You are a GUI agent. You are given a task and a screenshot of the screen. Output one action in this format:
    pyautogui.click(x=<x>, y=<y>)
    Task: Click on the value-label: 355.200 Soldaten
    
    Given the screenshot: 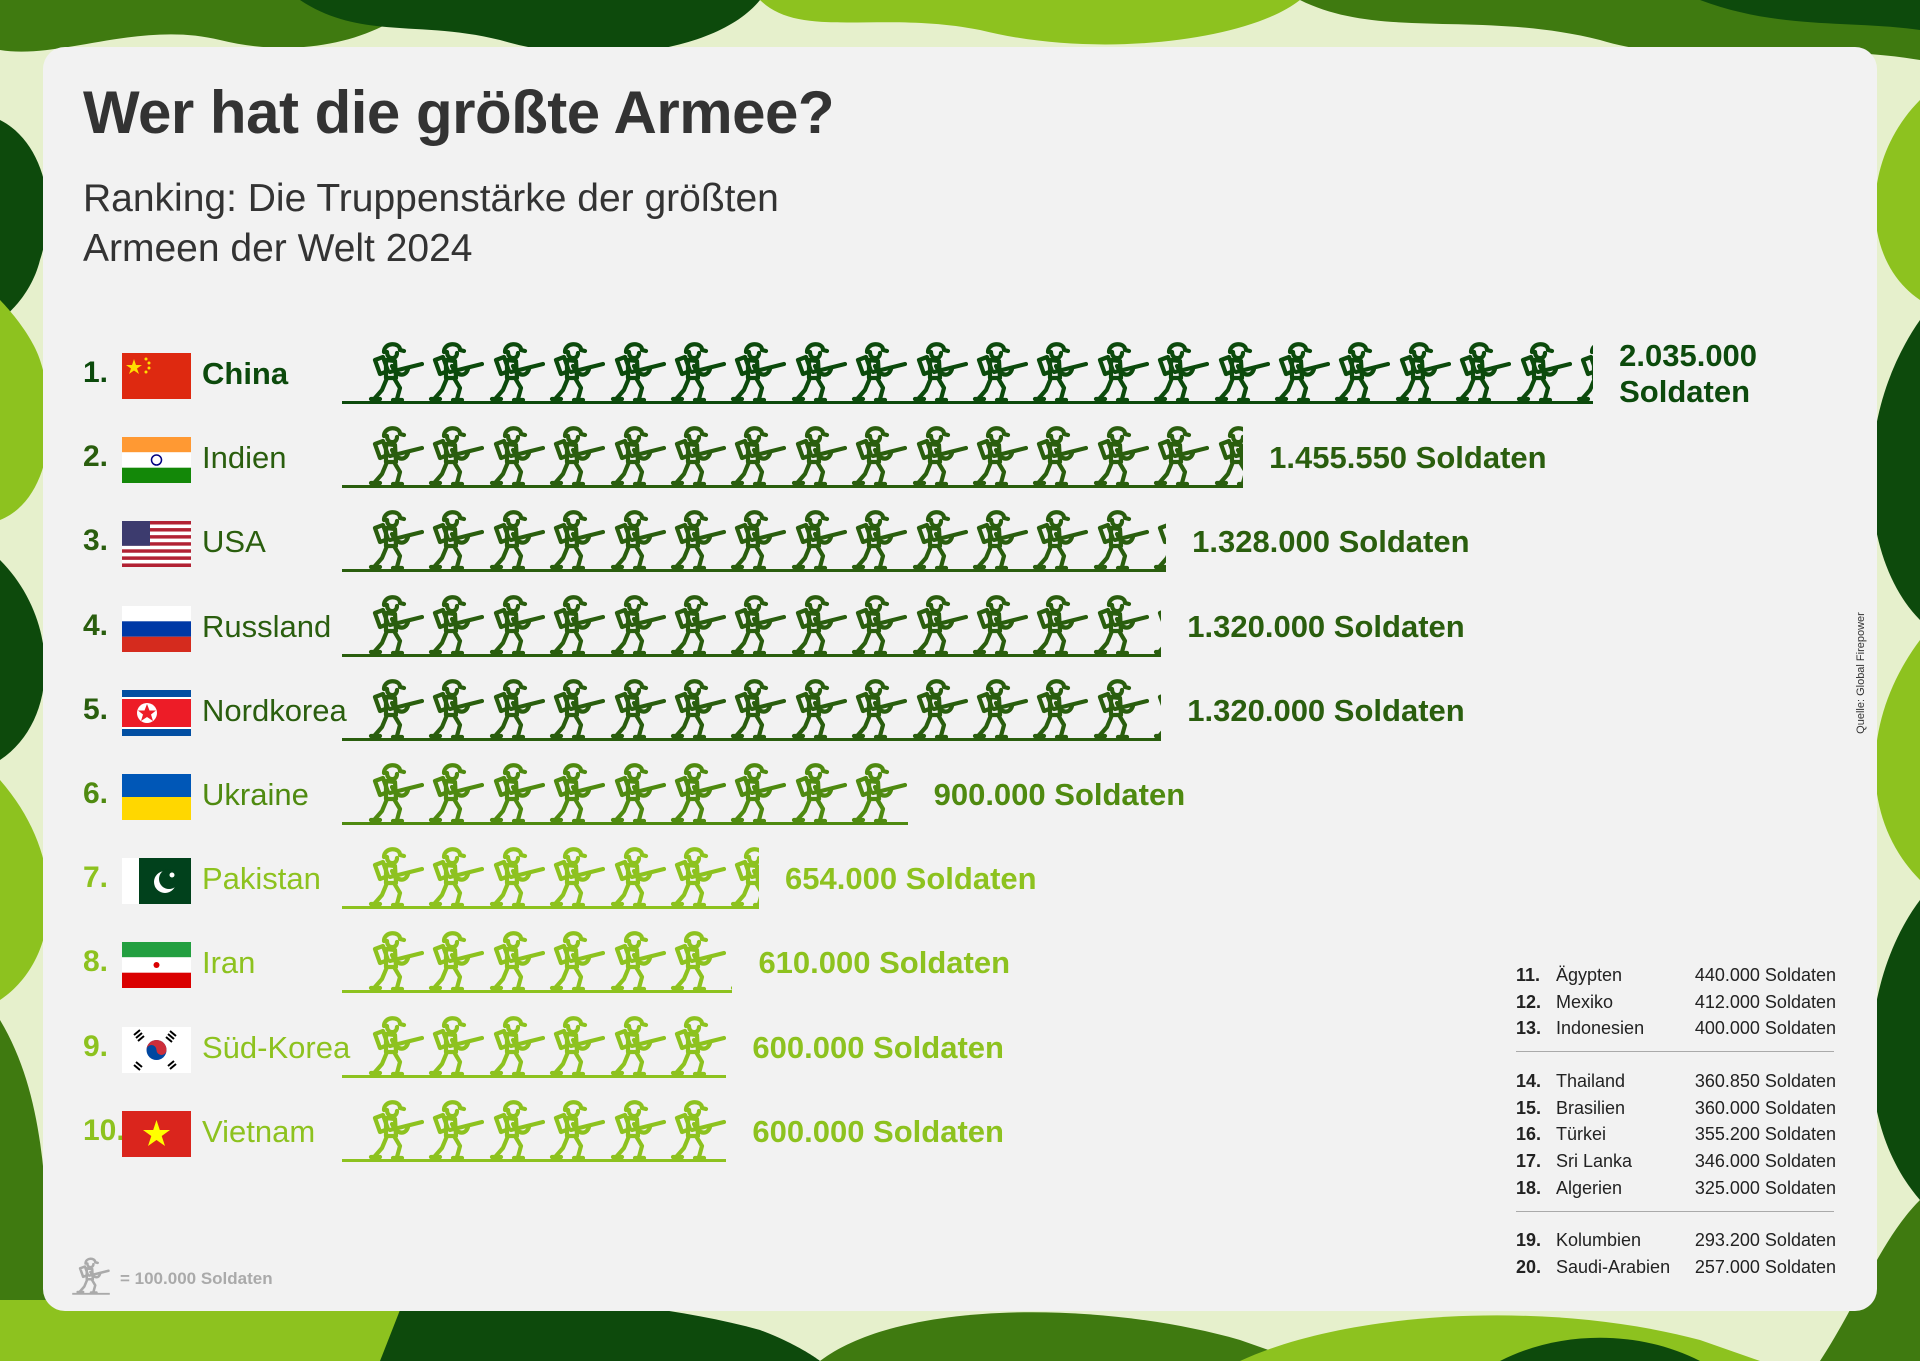 What is the action you would take?
    pyautogui.click(x=1765, y=1134)
    